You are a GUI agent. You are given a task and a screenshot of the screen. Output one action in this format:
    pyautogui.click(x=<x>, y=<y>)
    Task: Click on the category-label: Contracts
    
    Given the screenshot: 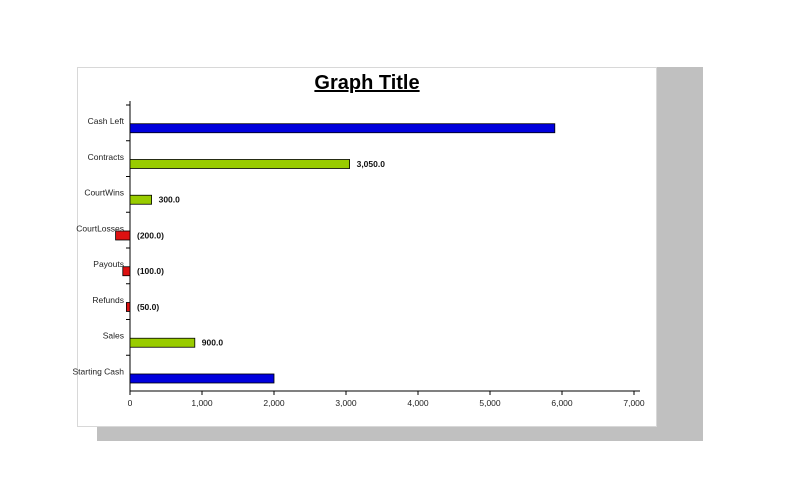 What is the action you would take?
    pyautogui.click(x=106, y=157)
    